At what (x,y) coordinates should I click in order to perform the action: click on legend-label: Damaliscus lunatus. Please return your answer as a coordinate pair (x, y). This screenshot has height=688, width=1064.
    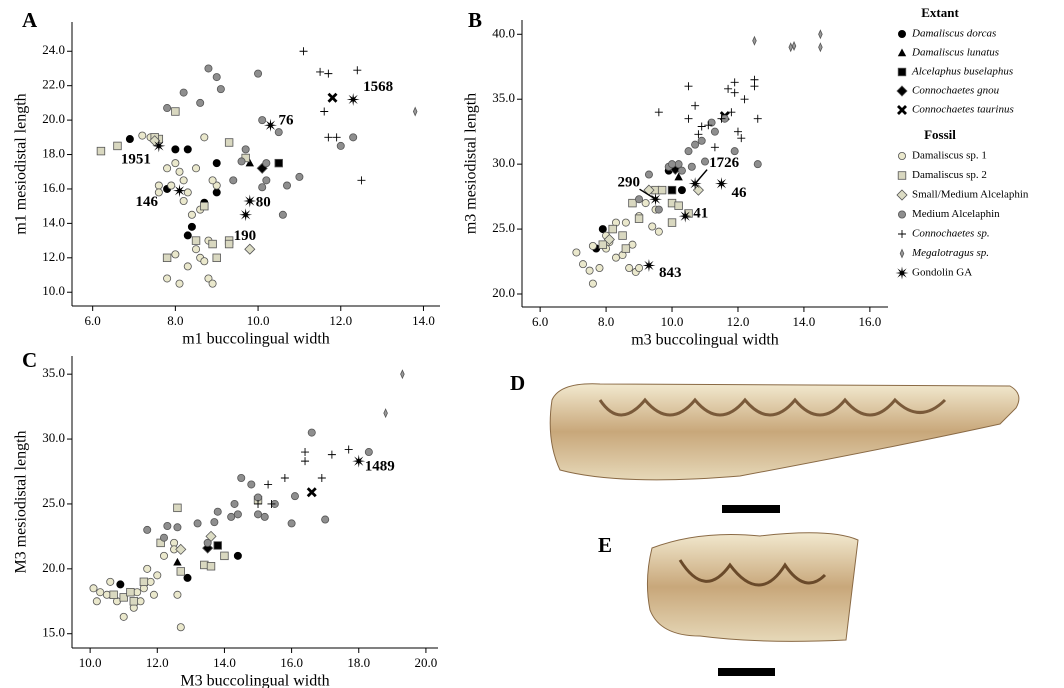
    Looking at the image, I should click on (955, 53).